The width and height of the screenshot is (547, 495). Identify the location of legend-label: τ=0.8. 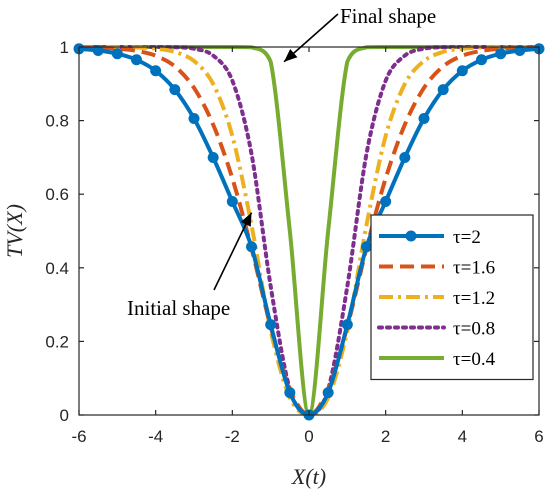
(474, 329).